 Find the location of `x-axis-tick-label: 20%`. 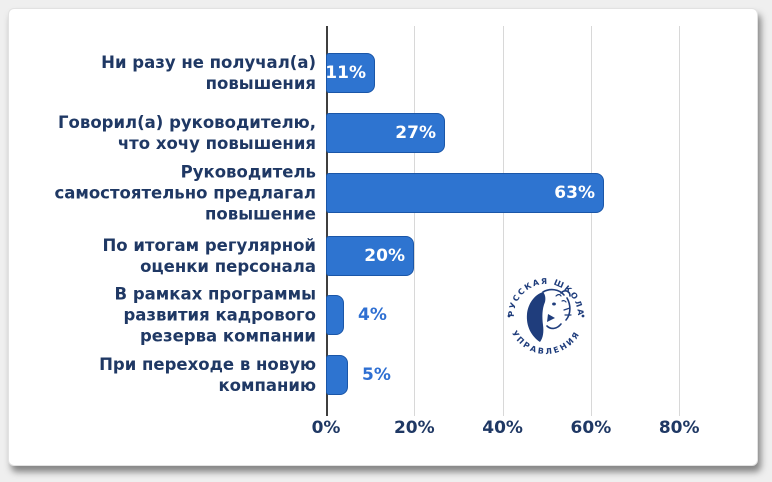

x-axis-tick-label: 20% is located at coordinates (414, 428).